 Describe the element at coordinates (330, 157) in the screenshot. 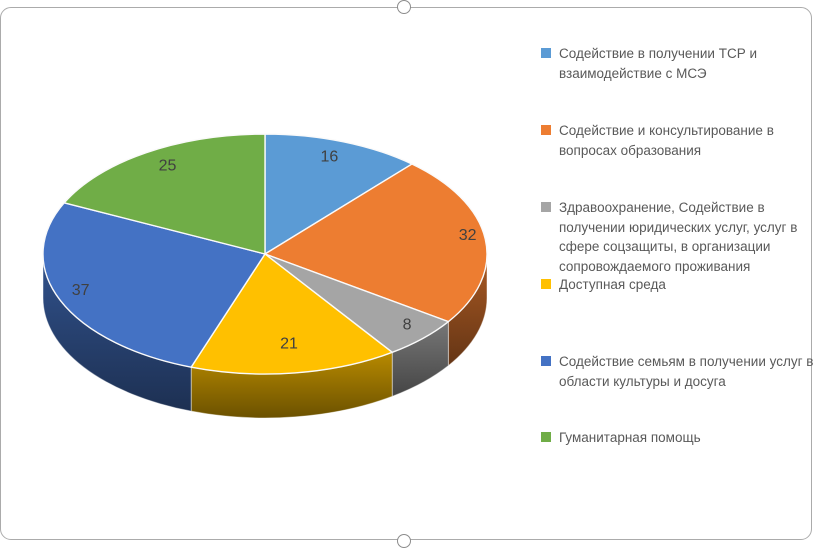

I see `data-label-0: 16` at that location.